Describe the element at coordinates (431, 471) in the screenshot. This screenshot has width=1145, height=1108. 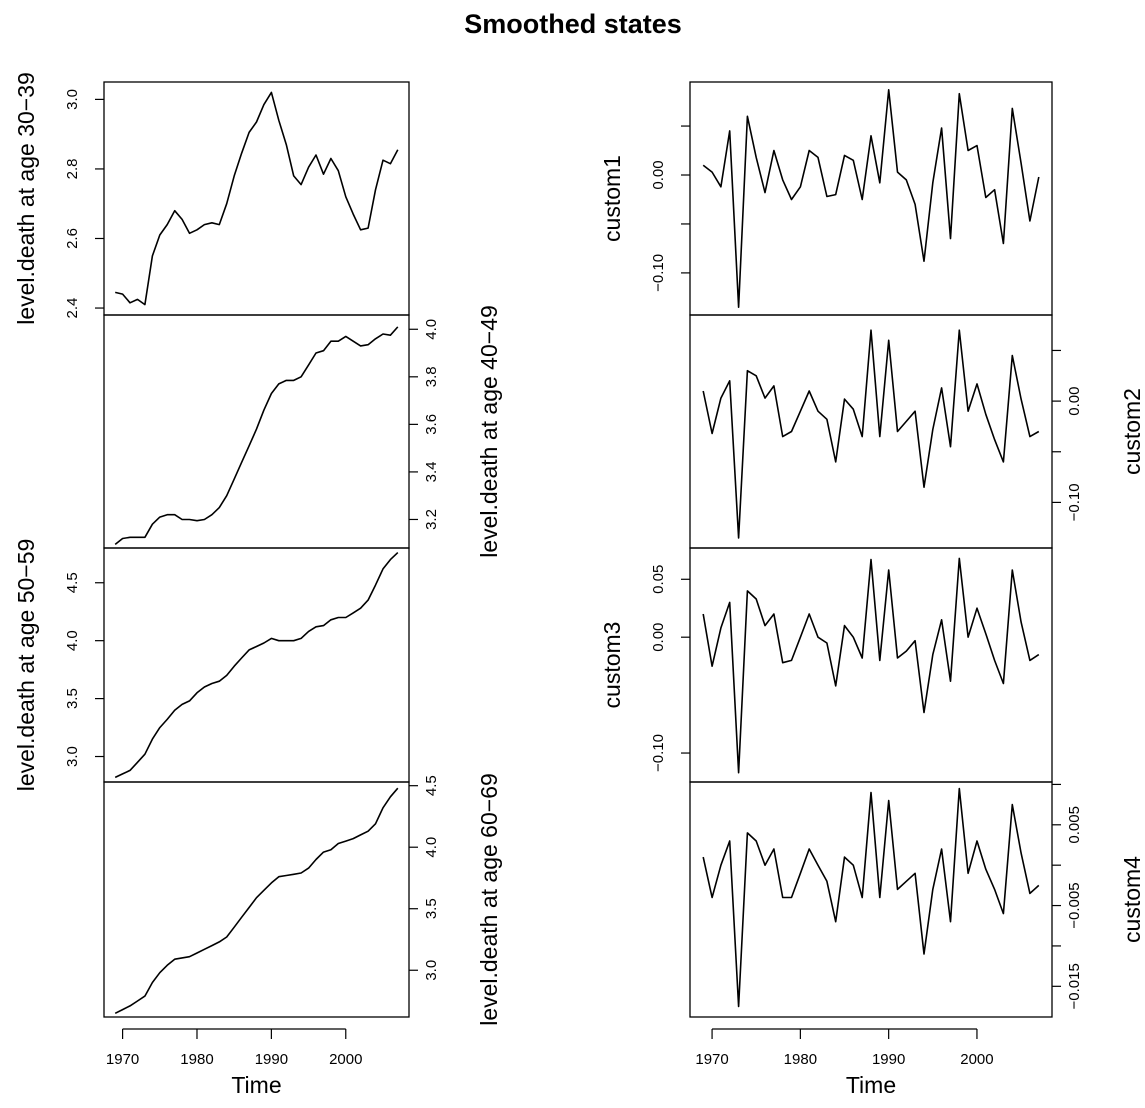
I see `y-tick-label: 3.4` at that location.